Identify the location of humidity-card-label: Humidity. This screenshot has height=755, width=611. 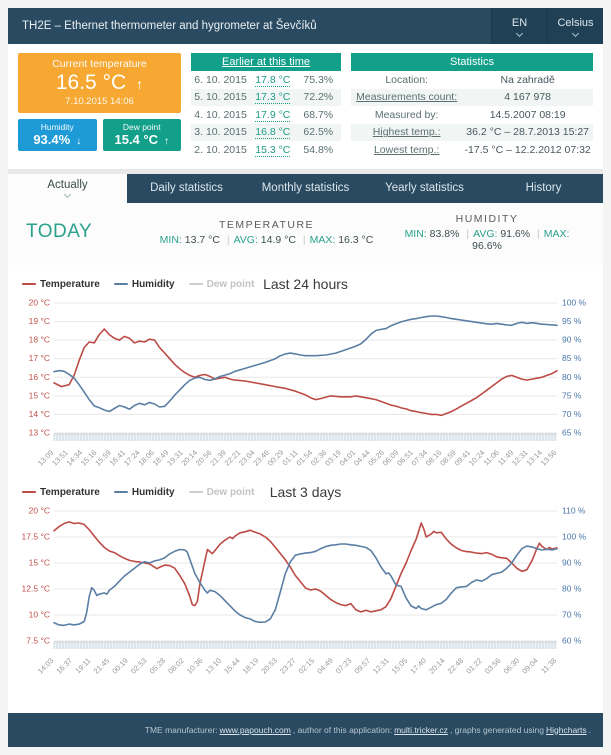
(57, 127).